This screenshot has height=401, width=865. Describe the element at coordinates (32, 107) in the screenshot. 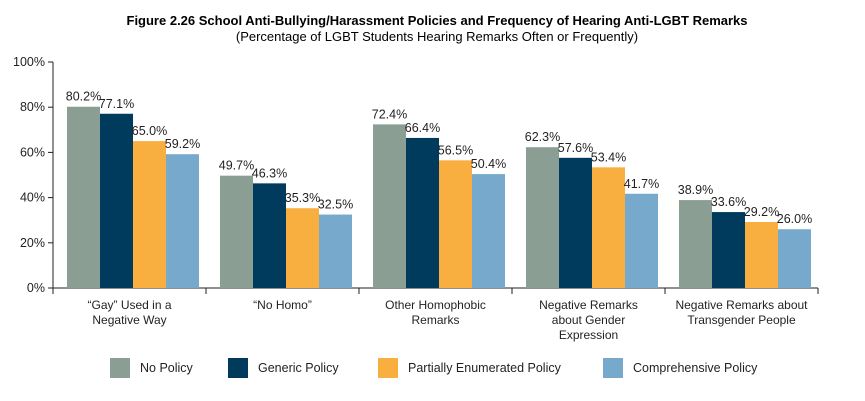

I see `y-tick-label: 80%` at that location.